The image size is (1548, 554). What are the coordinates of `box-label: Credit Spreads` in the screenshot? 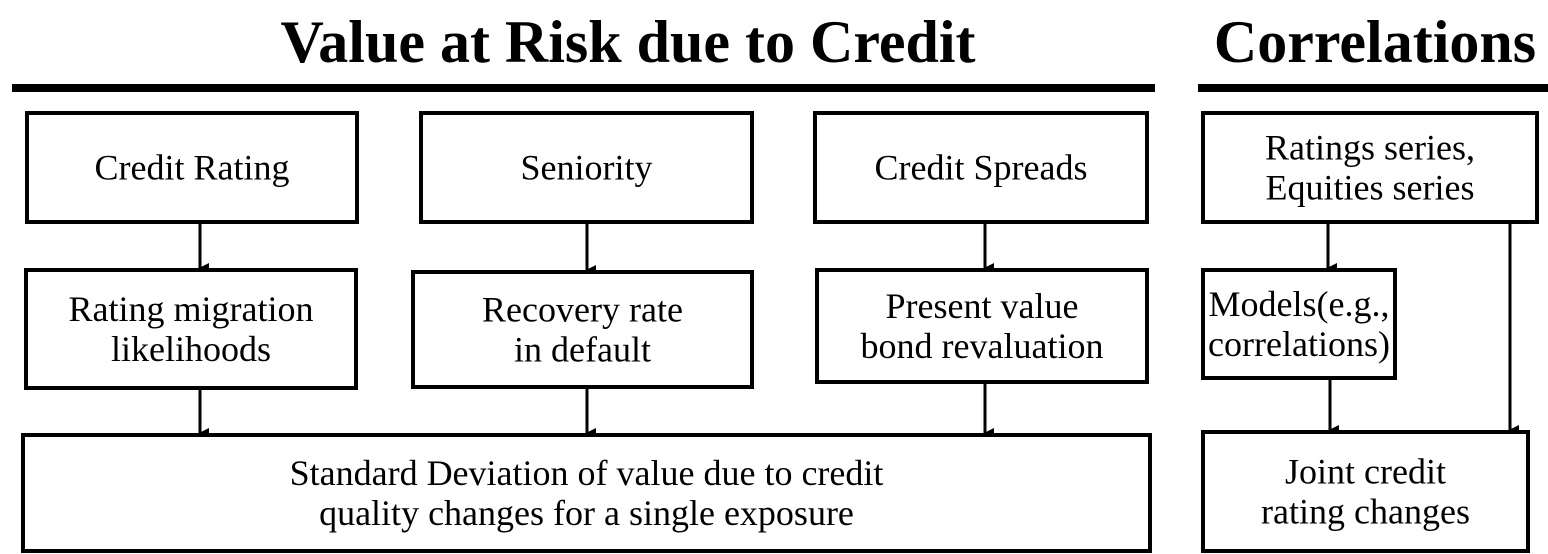 It's located at (981, 168).